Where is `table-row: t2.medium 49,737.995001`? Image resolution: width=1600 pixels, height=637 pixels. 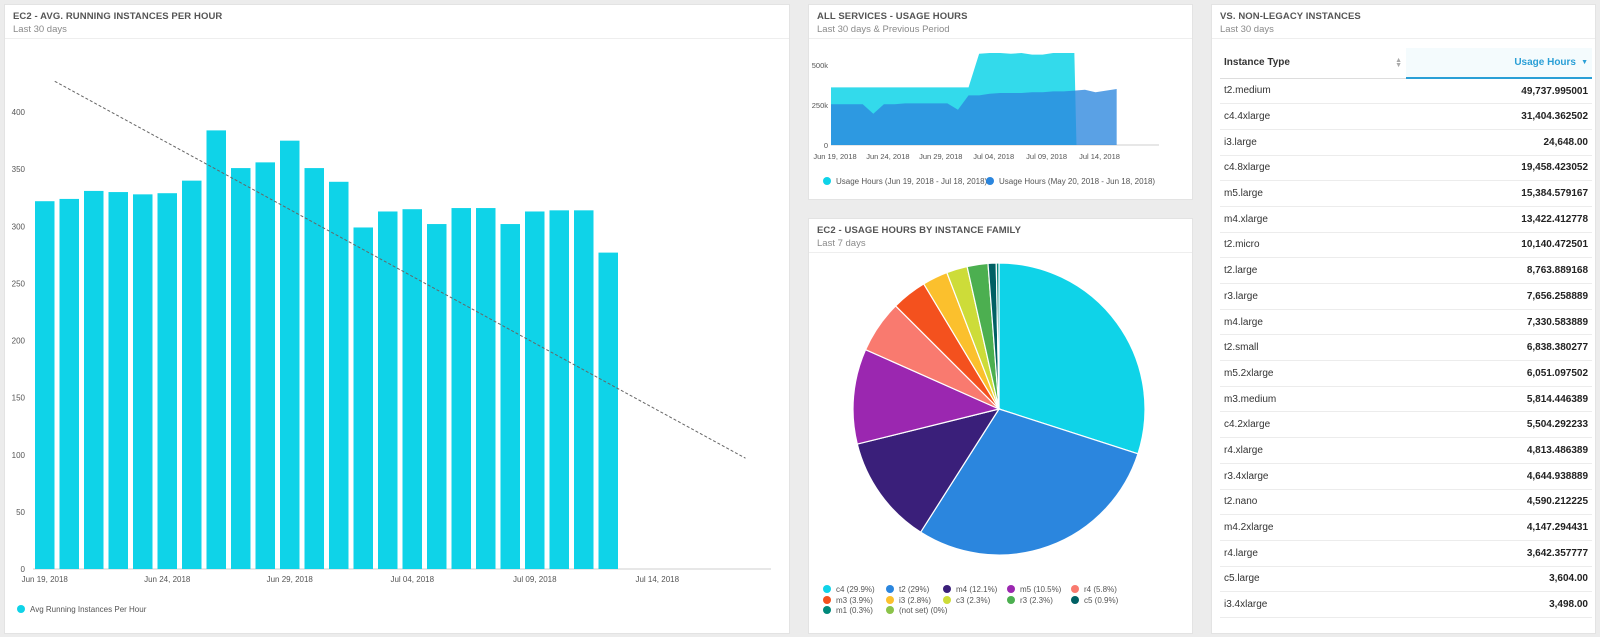
table-row: t2.medium 49,737.995001 is located at coordinates (1406, 91).